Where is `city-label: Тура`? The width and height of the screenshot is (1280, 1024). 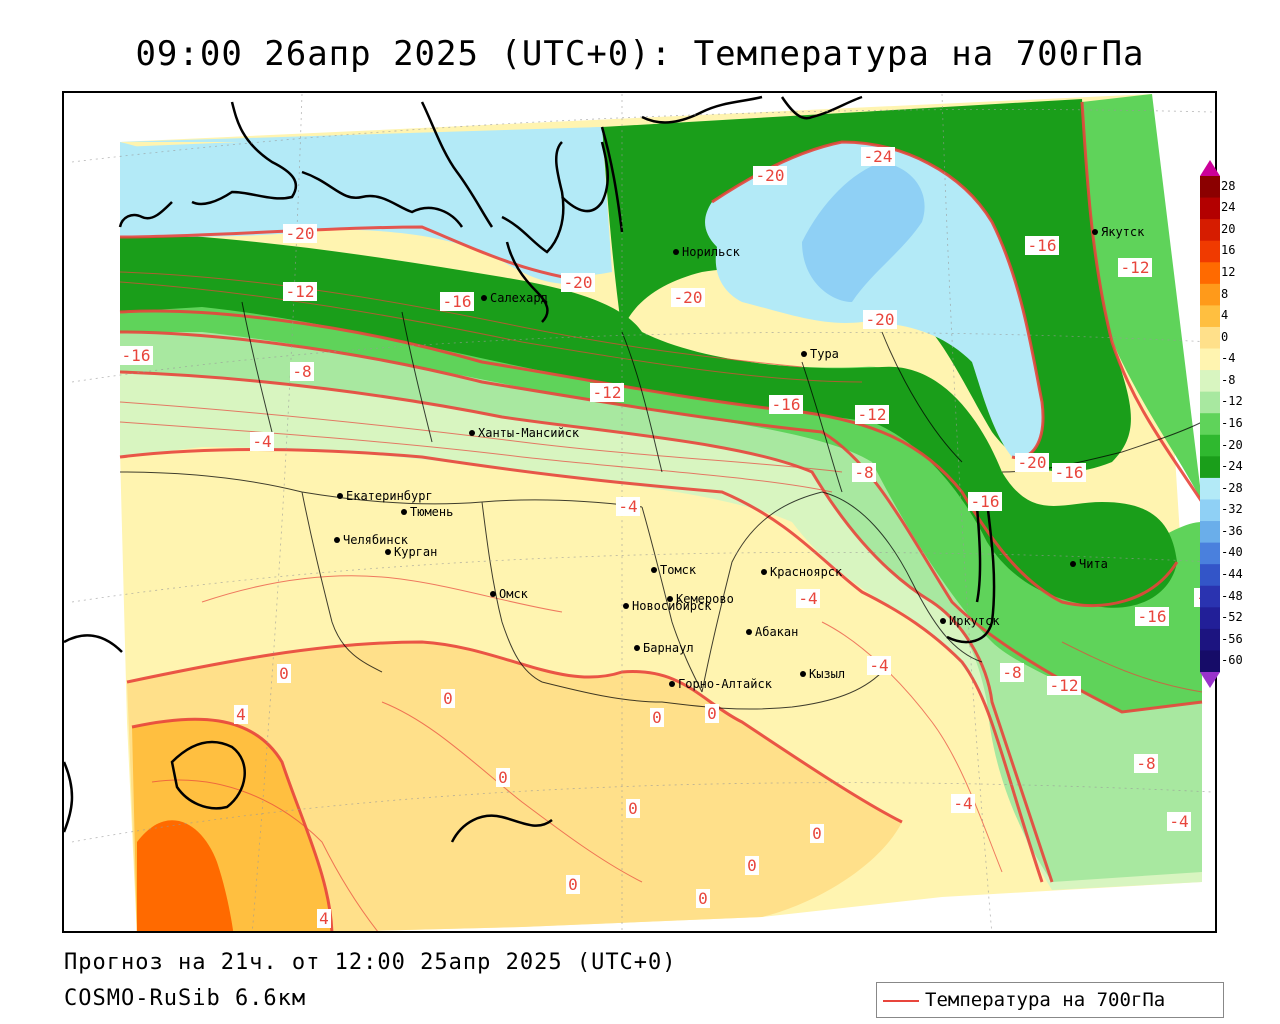
city-label: Тура is located at coordinates (824, 354).